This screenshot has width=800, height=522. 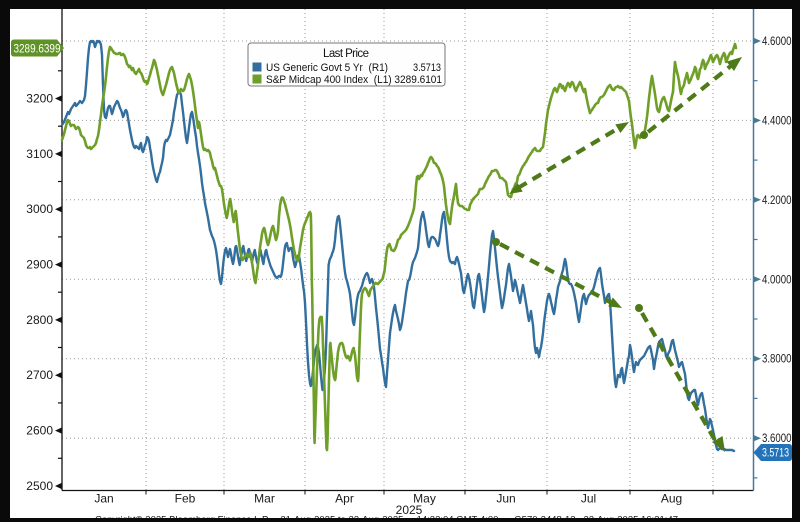 What do you see at coordinates (777, 42) in the screenshot?
I see `svg-text: 4.6000` at bounding box center [777, 42].